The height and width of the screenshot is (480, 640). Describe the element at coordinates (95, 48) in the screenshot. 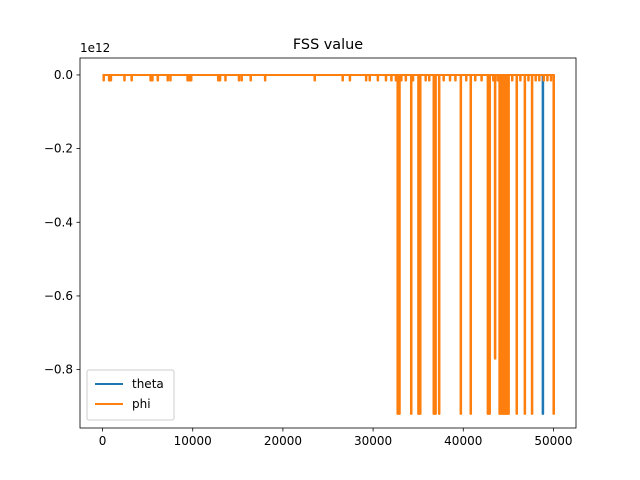

I see `y-offset-label: 1e12` at that location.